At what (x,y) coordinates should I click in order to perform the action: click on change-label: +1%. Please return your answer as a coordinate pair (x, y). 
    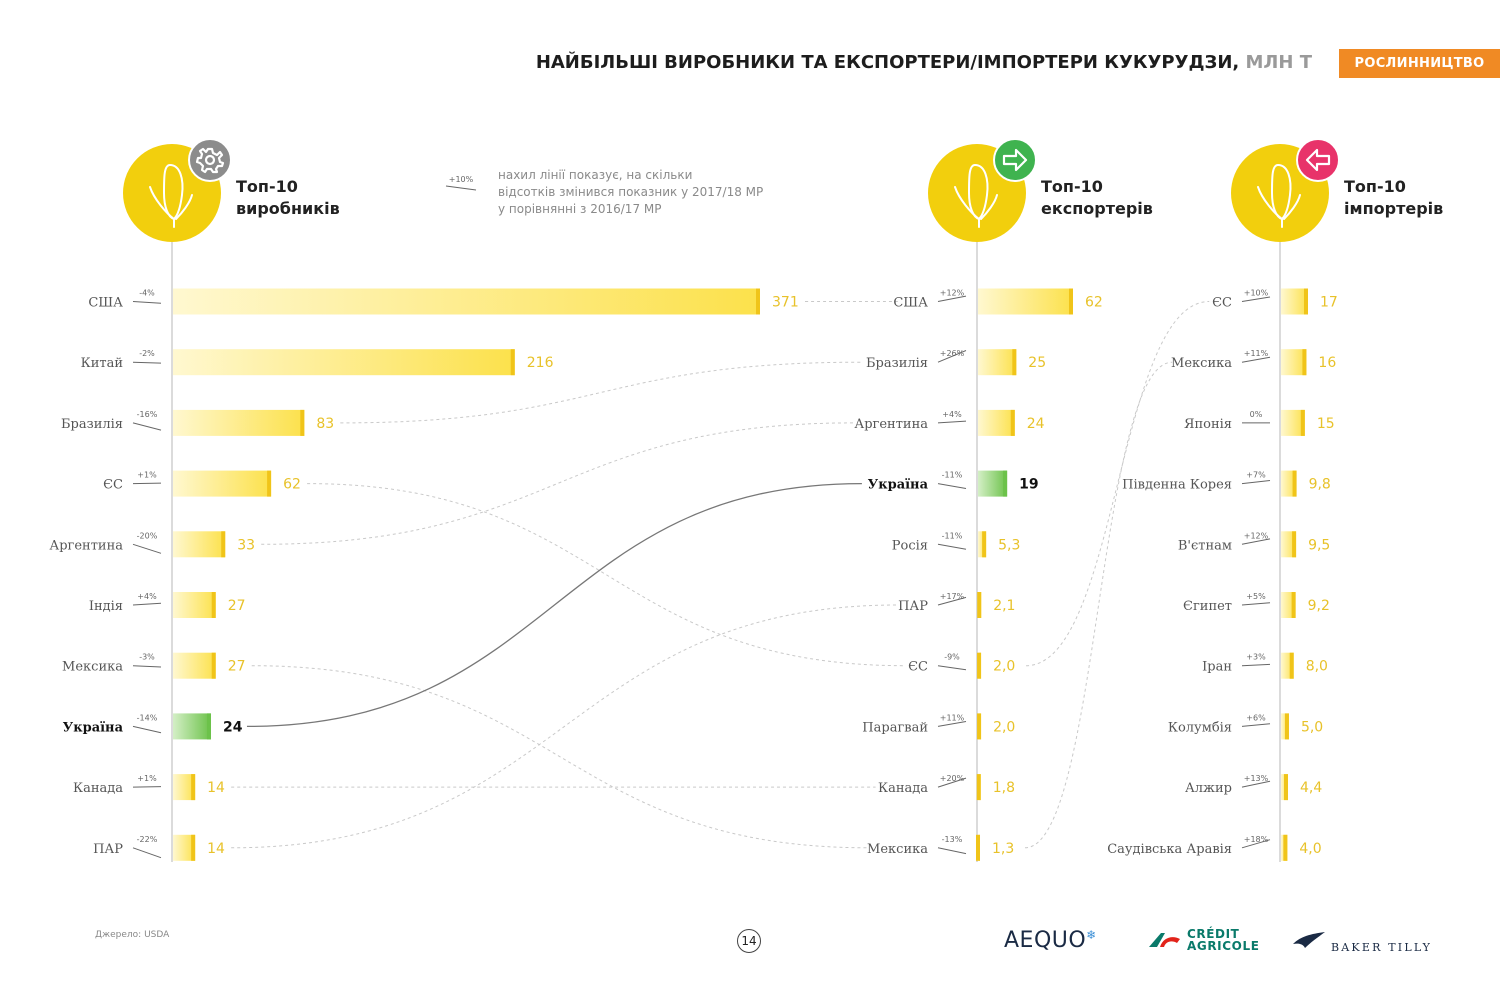
    Looking at the image, I should click on (147, 475).